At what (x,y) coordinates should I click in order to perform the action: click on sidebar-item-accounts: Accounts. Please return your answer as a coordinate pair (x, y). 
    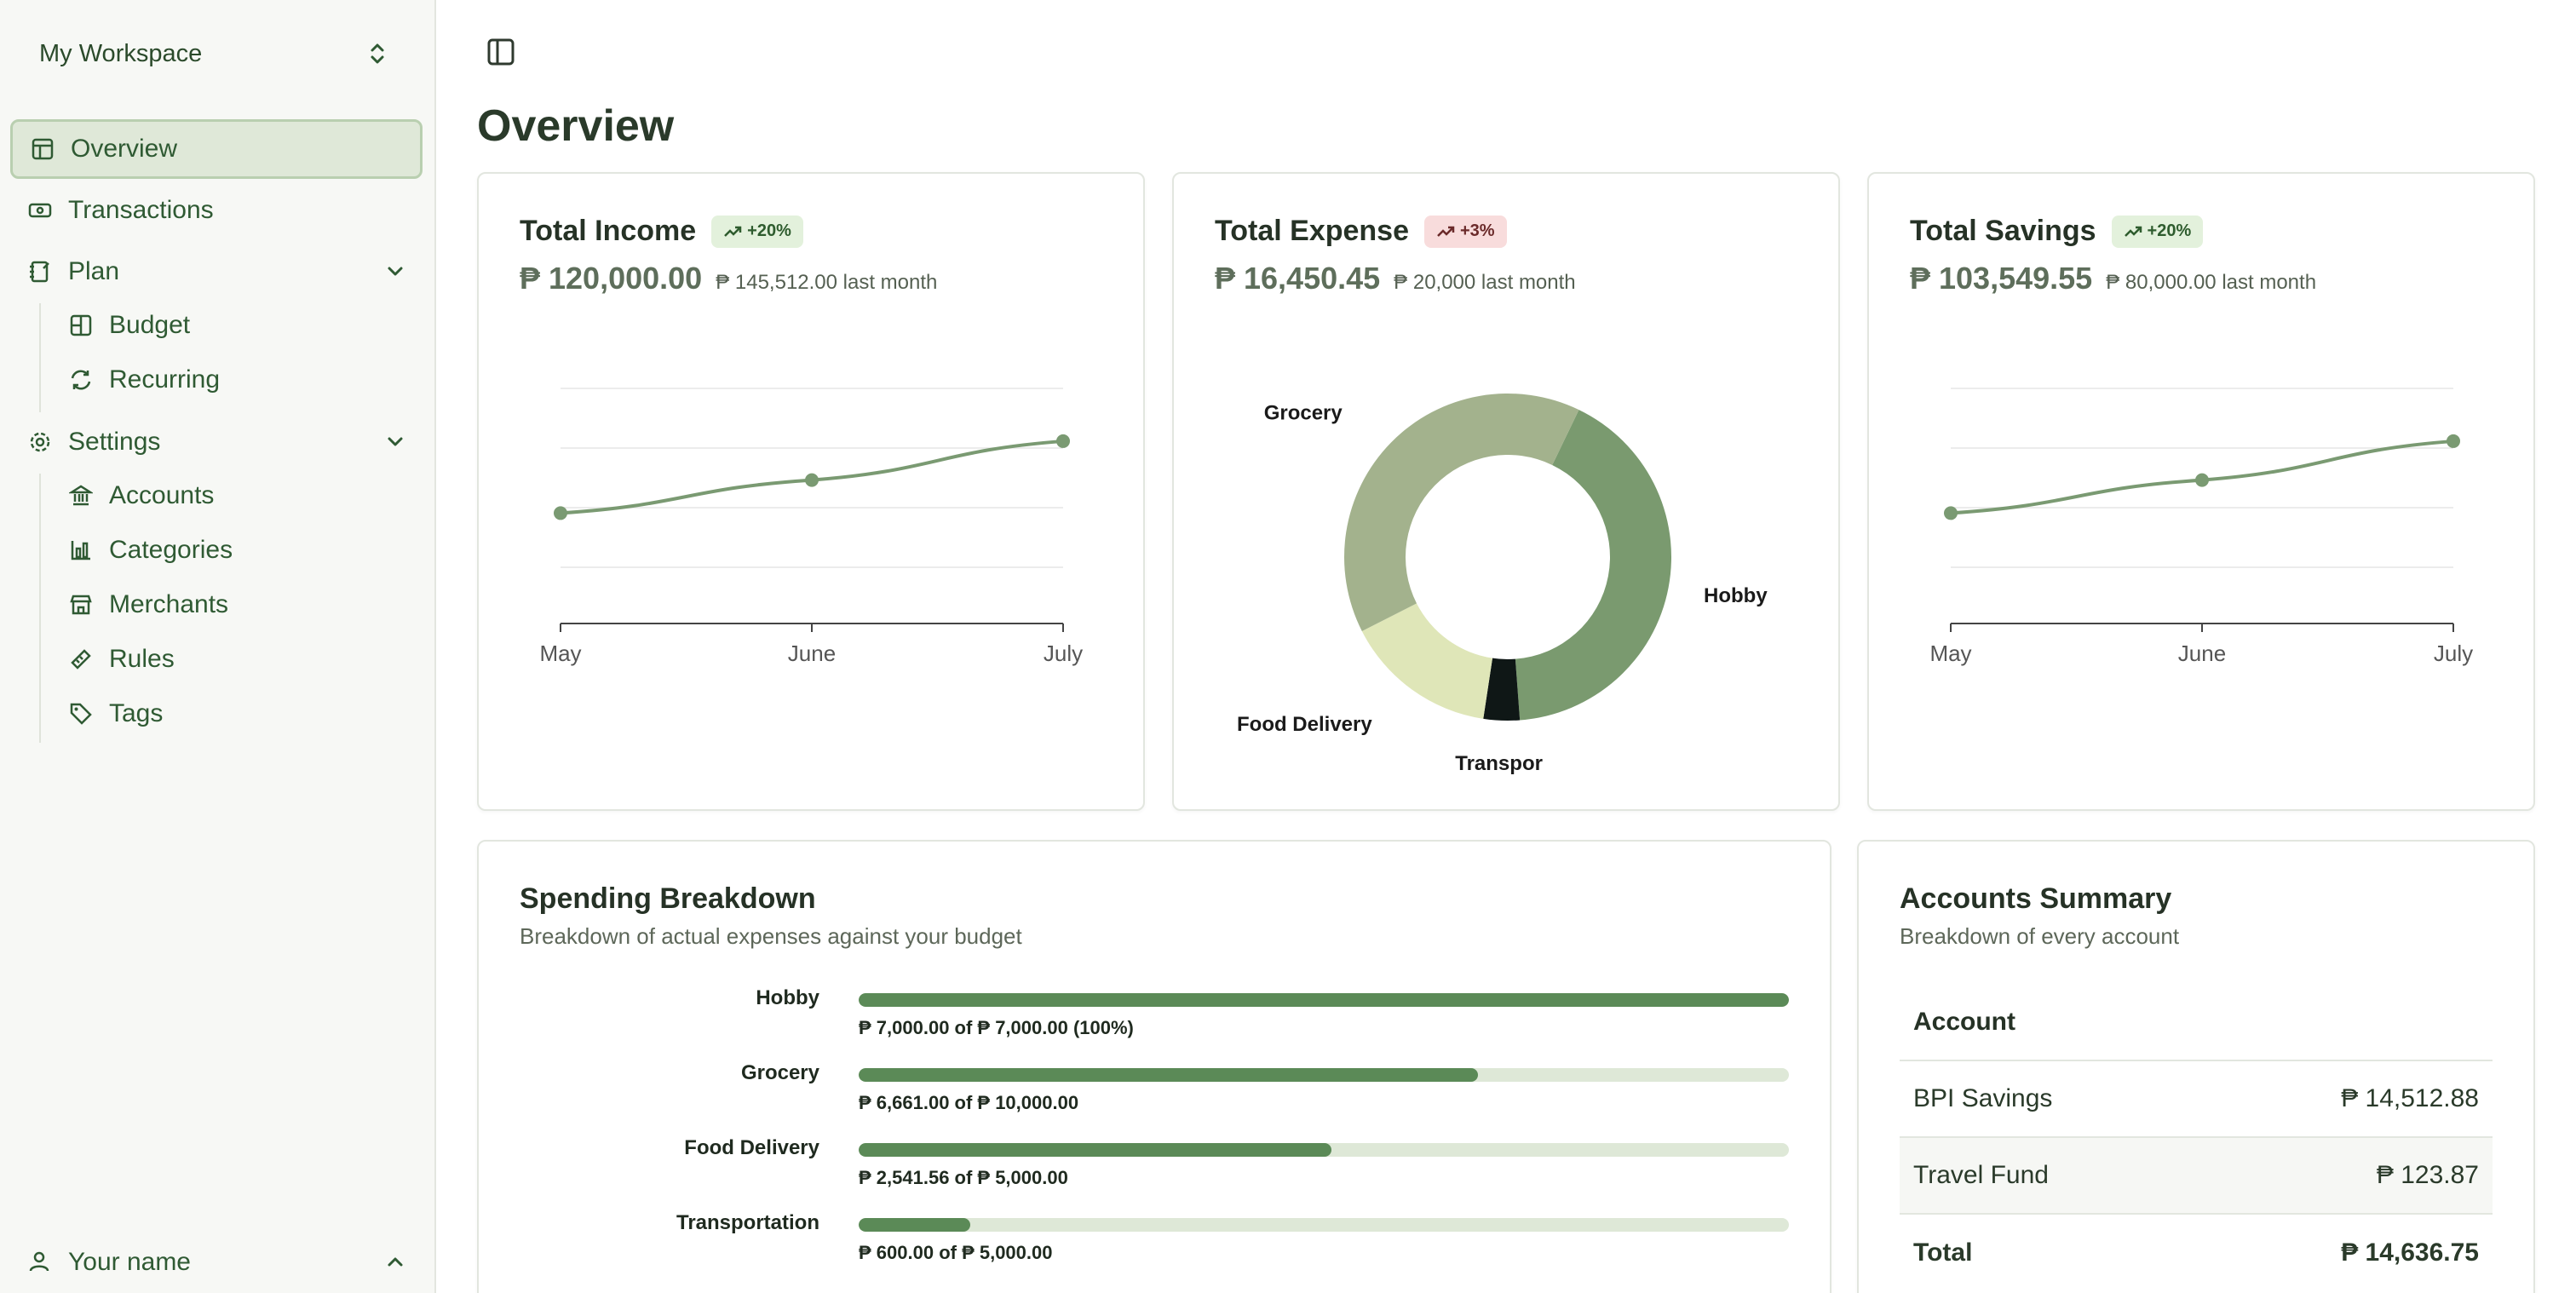
    Looking at the image, I should click on (141, 495).